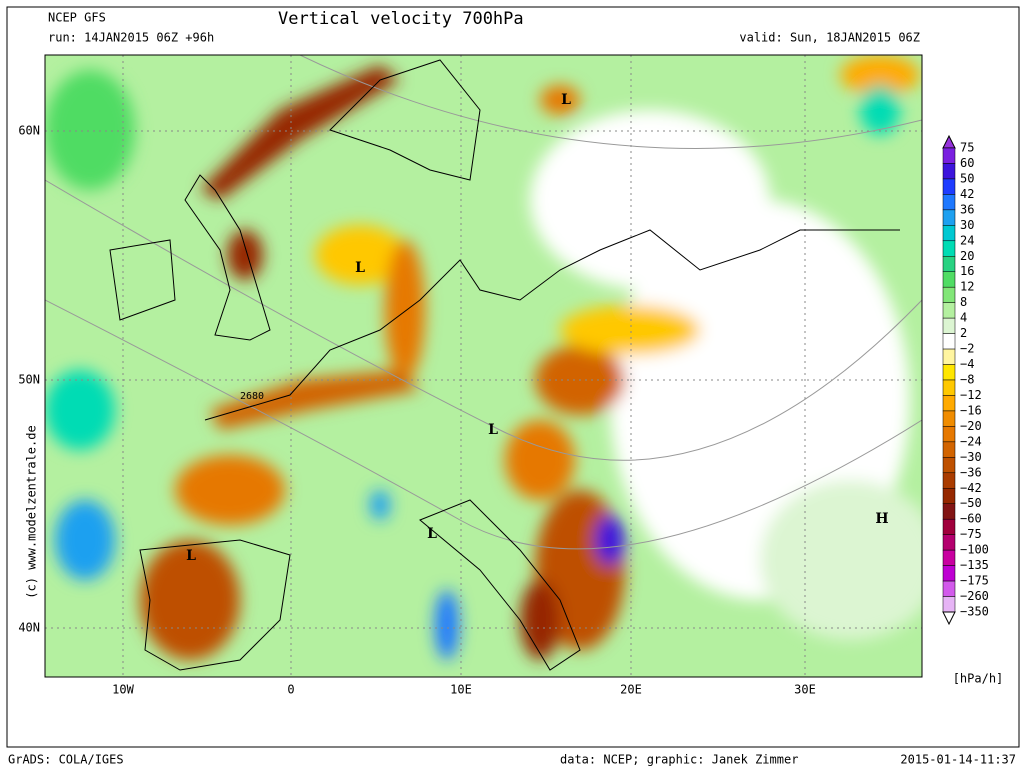 The height and width of the screenshot is (768, 1024). Describe the element at coordinates (679, 760) in the screenshot. I see `footer-center: data: NCEP; graphic: Janek Zimmer` at that location.